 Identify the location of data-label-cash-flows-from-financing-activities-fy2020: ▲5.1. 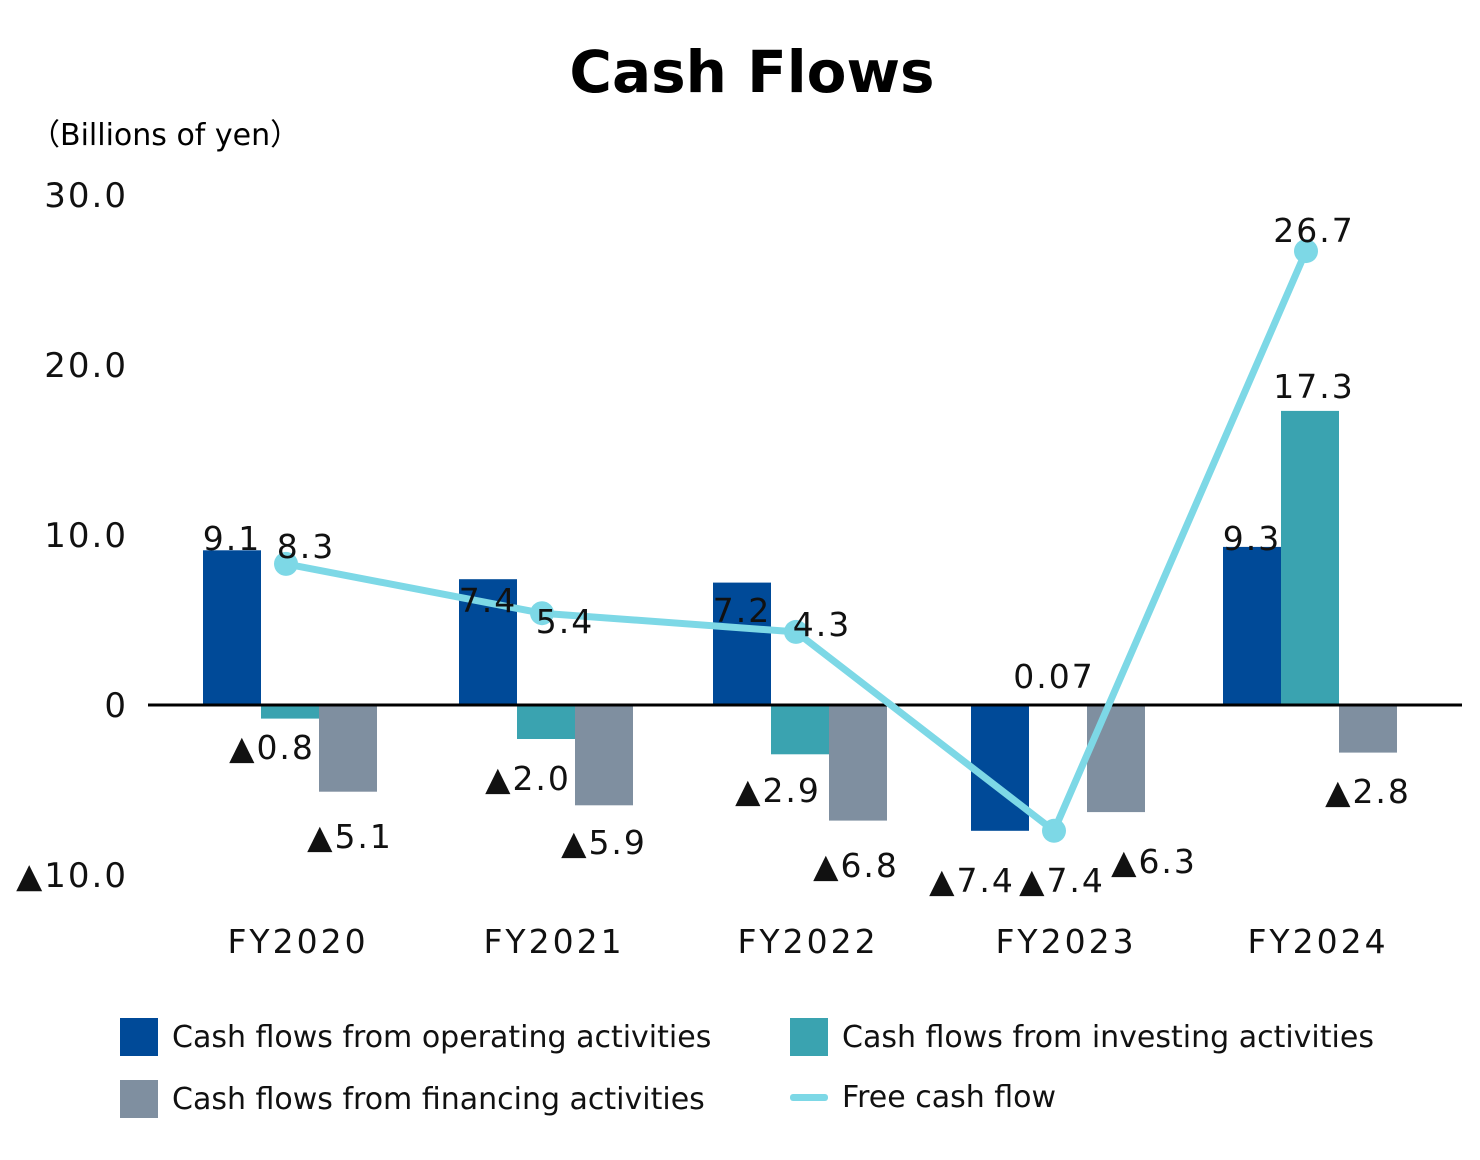
(350, 836).